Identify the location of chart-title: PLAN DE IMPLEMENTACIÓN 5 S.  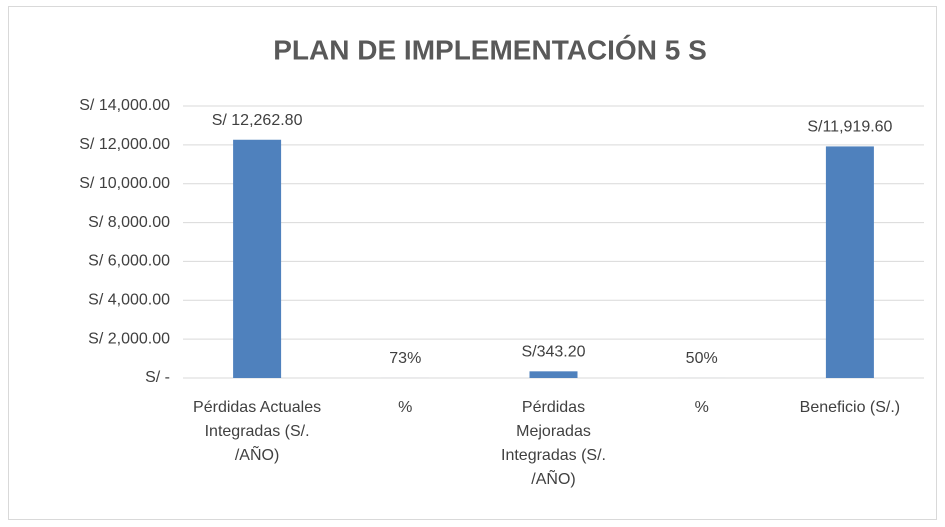
(490, 49).